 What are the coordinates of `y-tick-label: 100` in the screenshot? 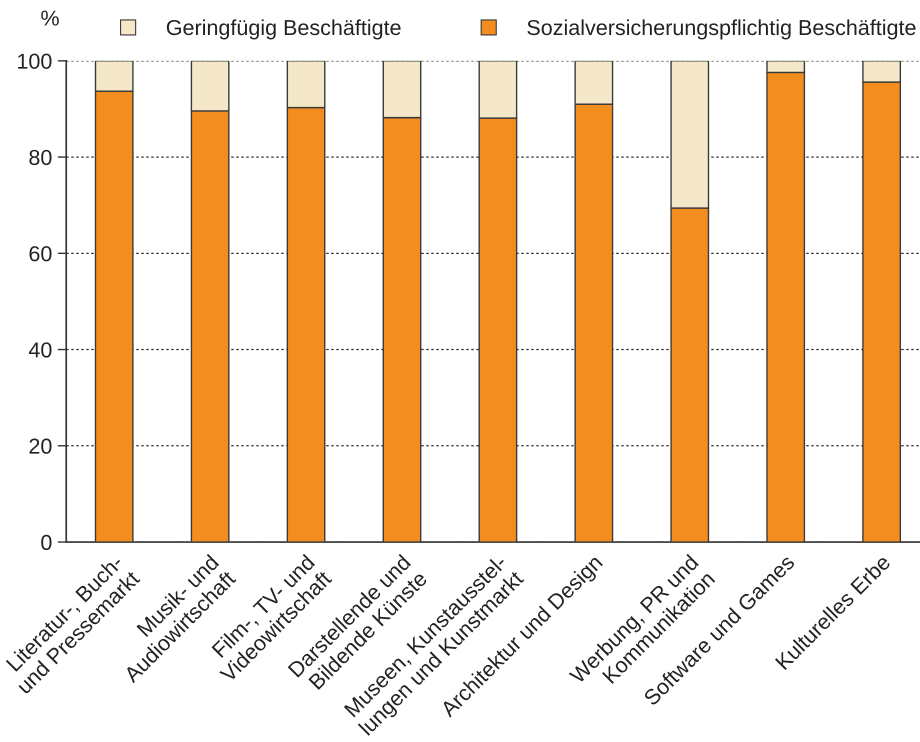 It's located at (35, 61).